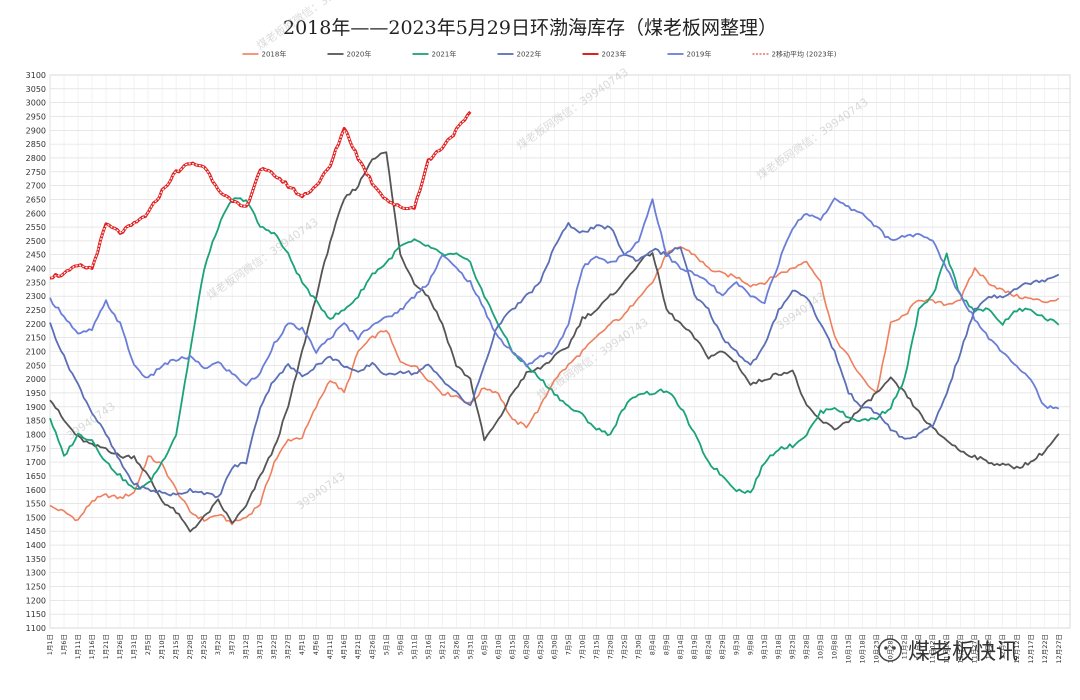 This screenshot has height=700, width=1080. I want to click on y-tick-label: 2300, so click(36, 296).